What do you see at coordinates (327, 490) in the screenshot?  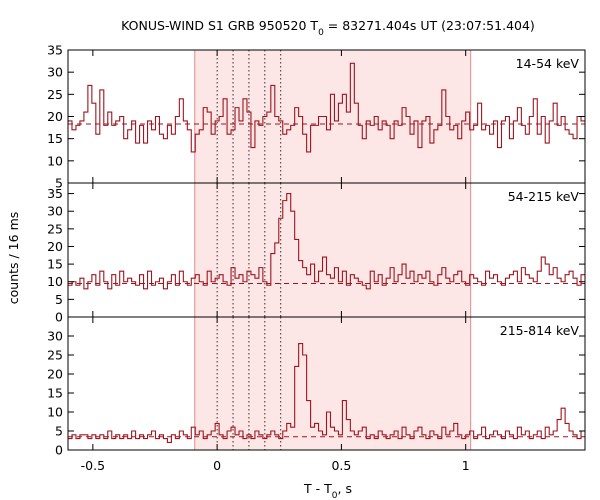 I see `x-axis-label: T - T0, s` at bounding box center [327, 490].